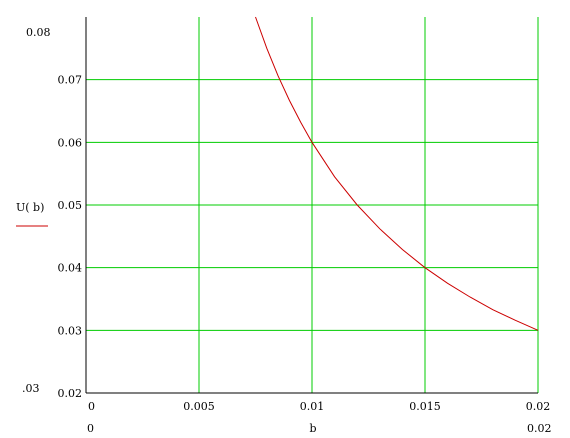 This screenshot has width=570, height=438. Describe the element at coordinates (70, 142) in the screenshot. I see `y-tick-label: 0.06` at that location.